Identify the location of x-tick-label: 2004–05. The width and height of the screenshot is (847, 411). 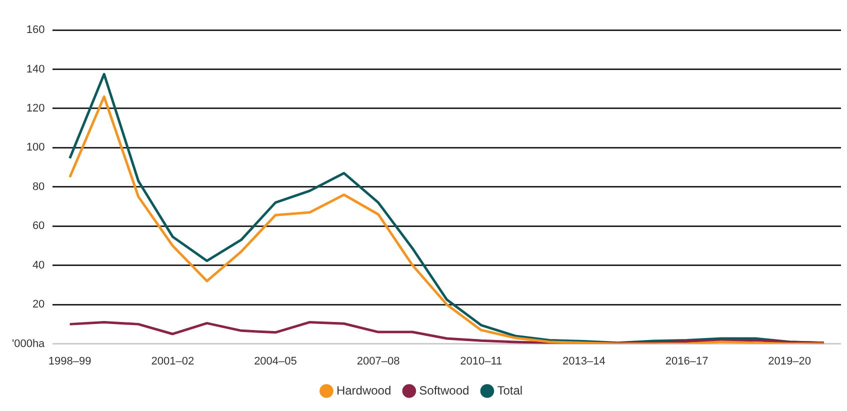
(275, 361).